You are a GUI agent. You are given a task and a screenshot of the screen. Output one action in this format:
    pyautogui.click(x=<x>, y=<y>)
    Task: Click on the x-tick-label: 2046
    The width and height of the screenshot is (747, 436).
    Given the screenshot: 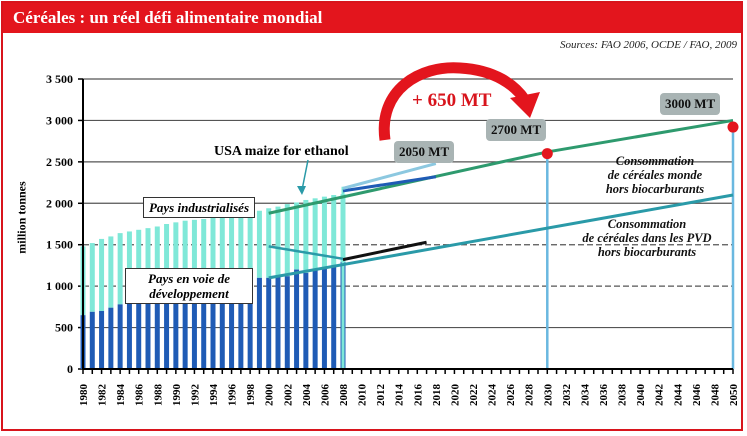 What is the action you would take?
    pyautogui.click(x=697, y=395)
    